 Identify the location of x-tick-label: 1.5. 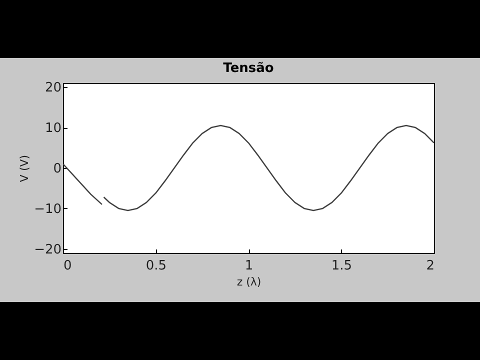
(341, 266).